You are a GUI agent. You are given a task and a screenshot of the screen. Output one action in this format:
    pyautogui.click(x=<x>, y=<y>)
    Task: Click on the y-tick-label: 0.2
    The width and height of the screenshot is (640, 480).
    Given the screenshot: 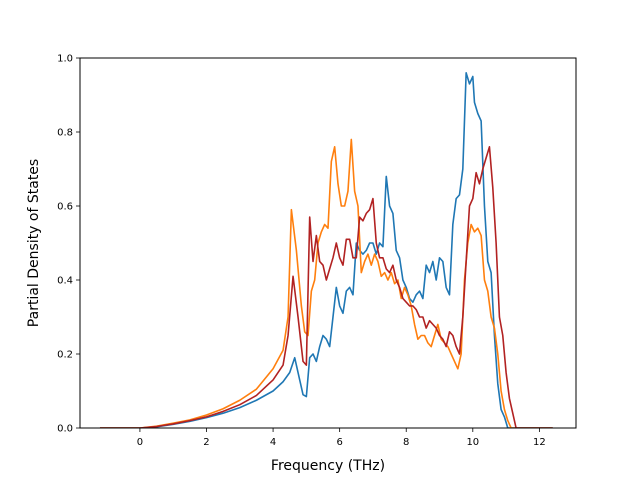 What is the action you would take?
    pyautogui.click(x=65, y=355)
    